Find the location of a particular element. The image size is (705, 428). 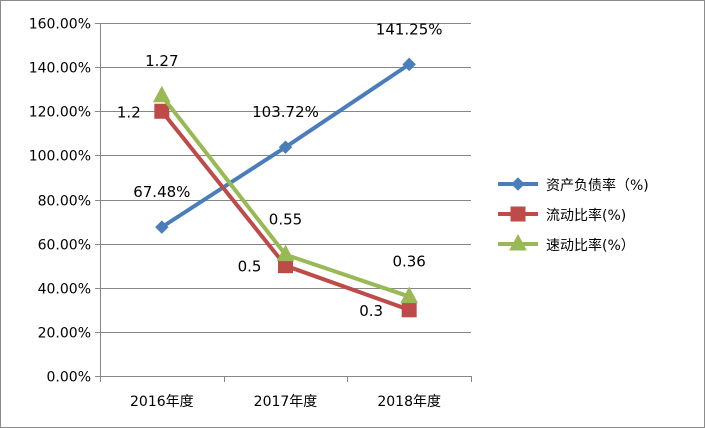

y-tick-label: 100.00% is located at coordinates (60, 157).